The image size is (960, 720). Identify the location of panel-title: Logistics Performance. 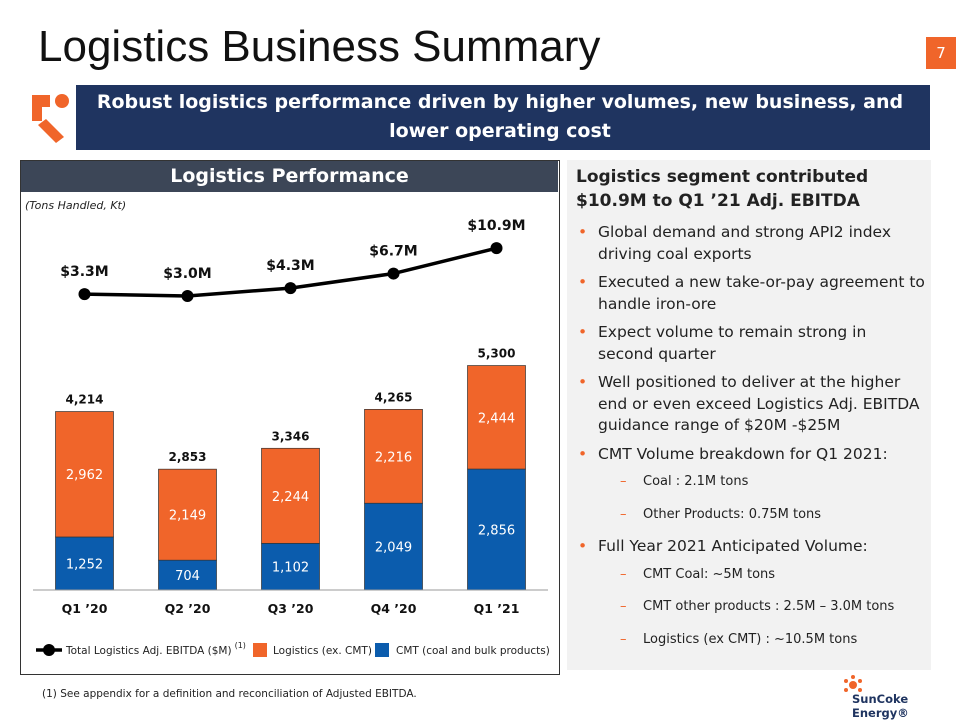
(289, 176).